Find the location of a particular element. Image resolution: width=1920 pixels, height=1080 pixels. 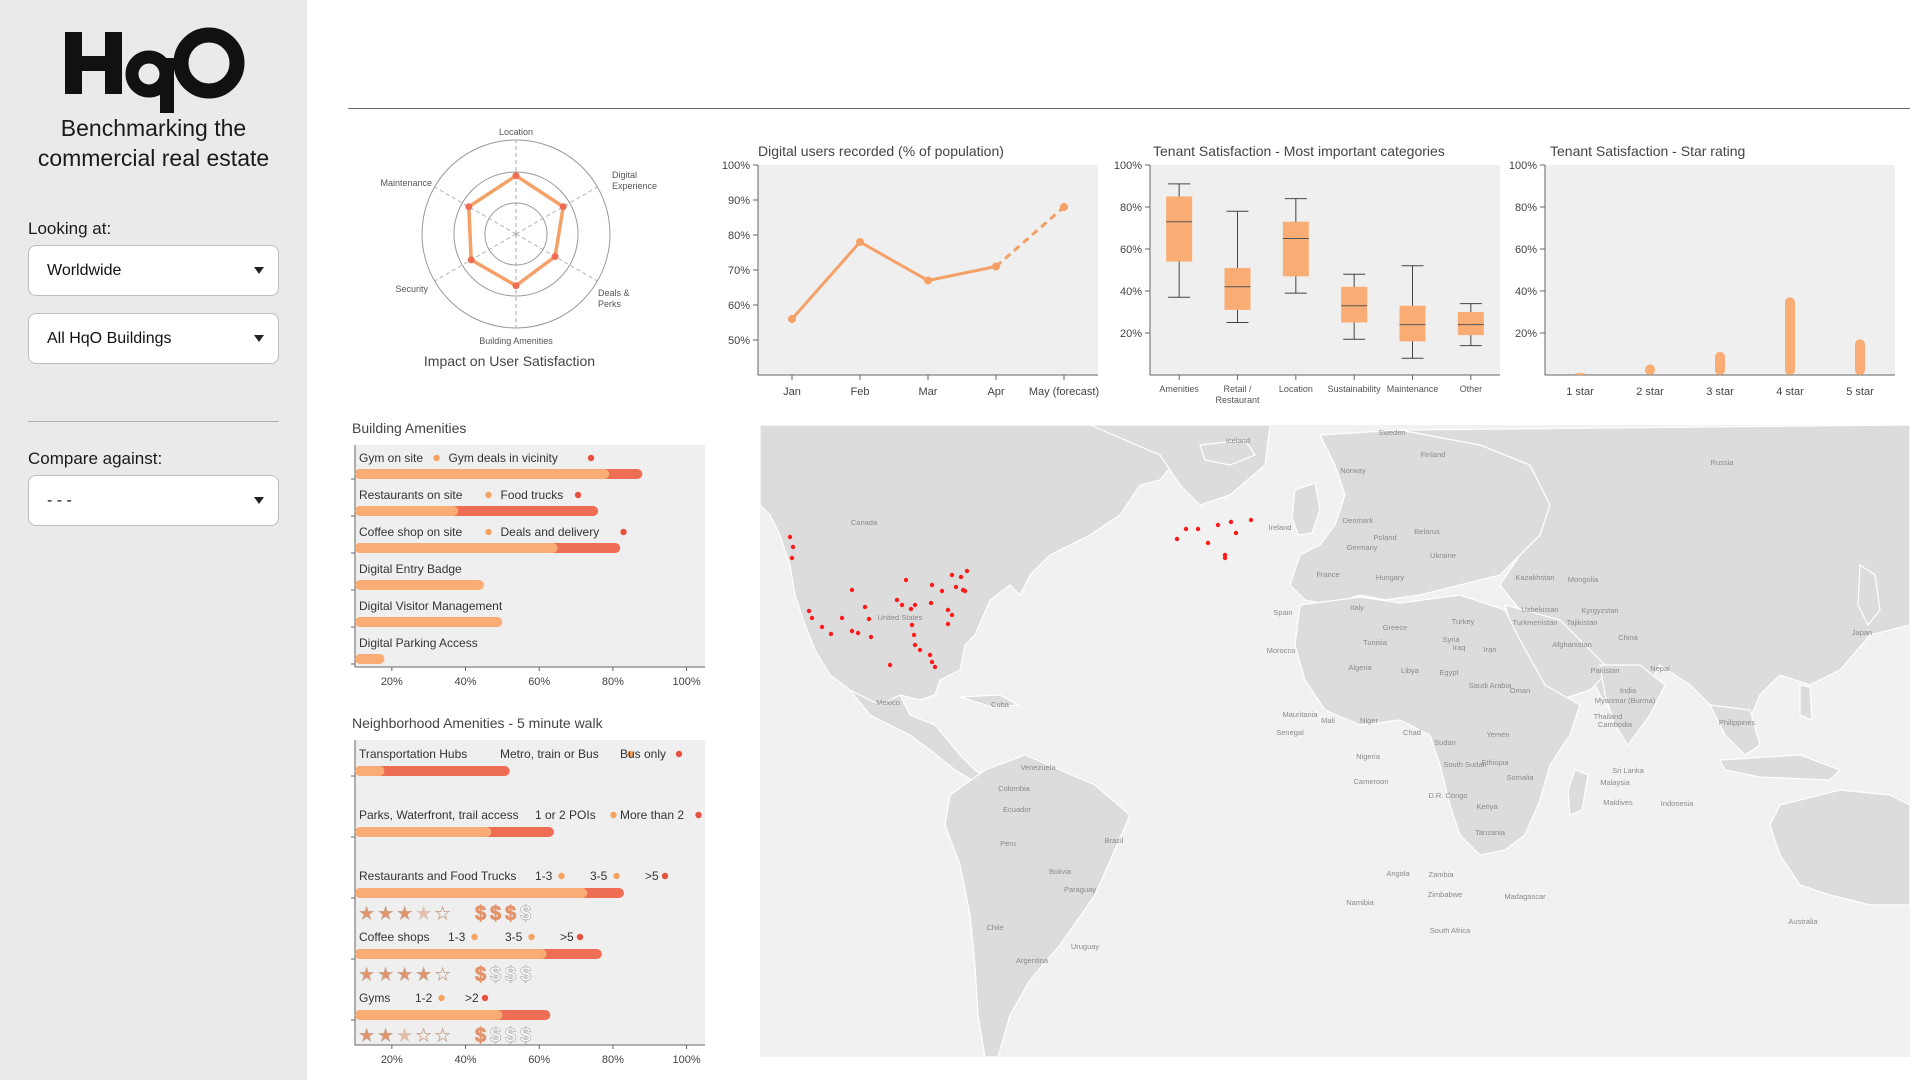

amenity-secondary-label: Food trucks is located at coordinates (532, 495).